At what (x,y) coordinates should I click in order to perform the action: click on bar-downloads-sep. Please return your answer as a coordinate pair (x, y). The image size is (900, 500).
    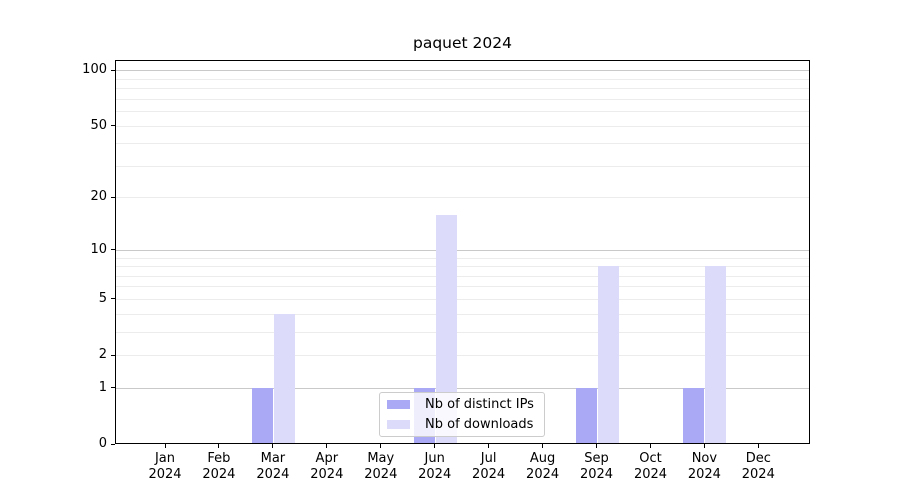
    Looking at the image, I should click on (608, 355).